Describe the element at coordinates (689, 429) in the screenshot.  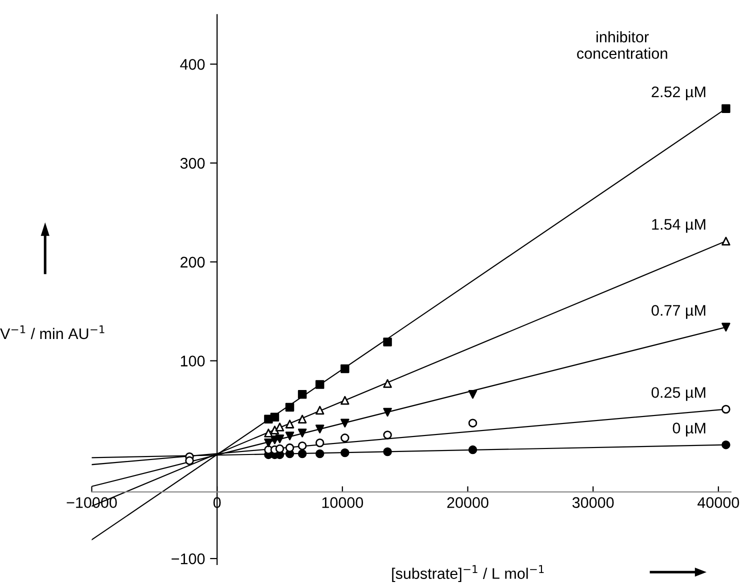
I see `series-label: 0 µM` at that location.